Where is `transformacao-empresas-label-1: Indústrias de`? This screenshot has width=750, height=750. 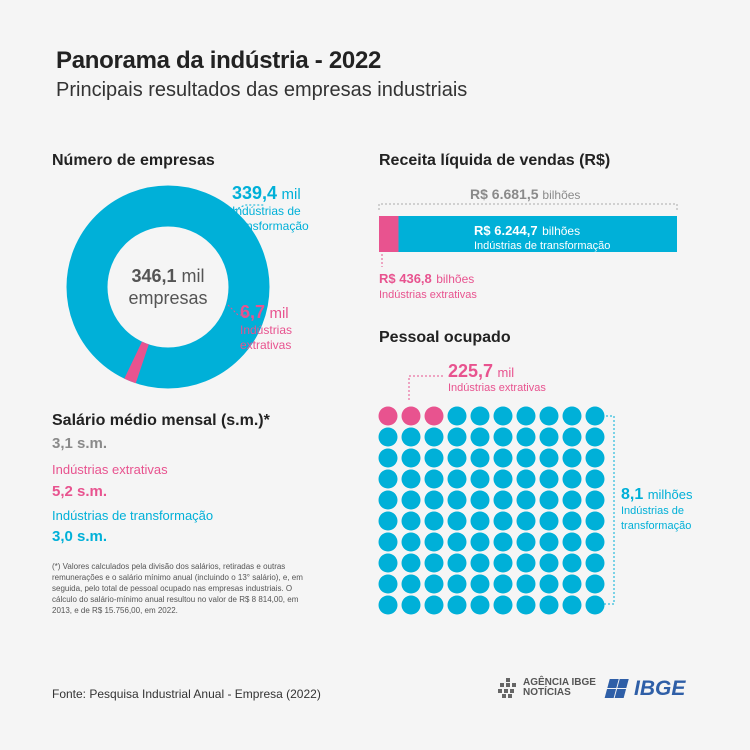
transformacao-empresas-label-1: Indústrias de is located at coordinates (266, 211).